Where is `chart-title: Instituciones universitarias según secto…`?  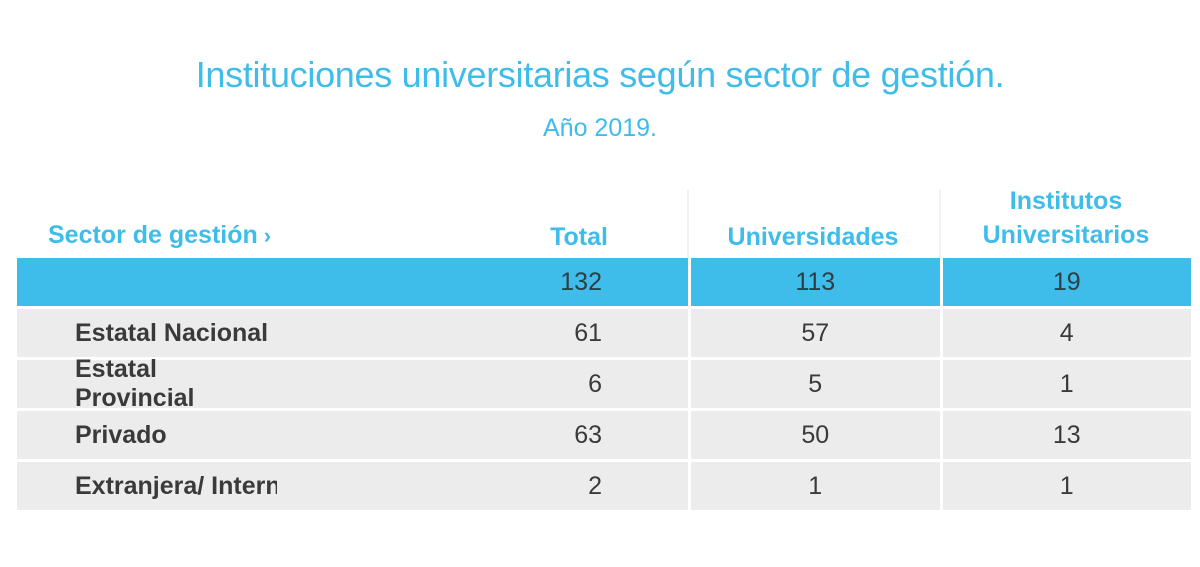
chart-title: Instituciones universitarias según secto… is located at coordinates (600, 74).